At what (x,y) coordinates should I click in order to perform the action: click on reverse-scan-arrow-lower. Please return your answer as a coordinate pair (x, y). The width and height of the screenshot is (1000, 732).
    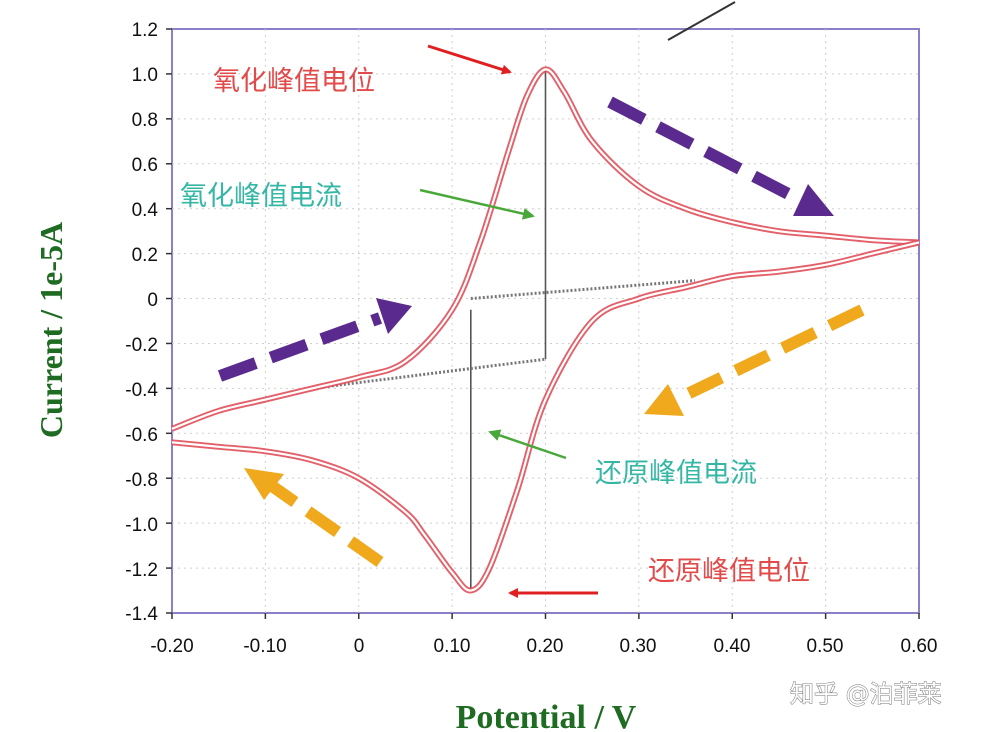
    Looking at the image, I should click on (314, 517).